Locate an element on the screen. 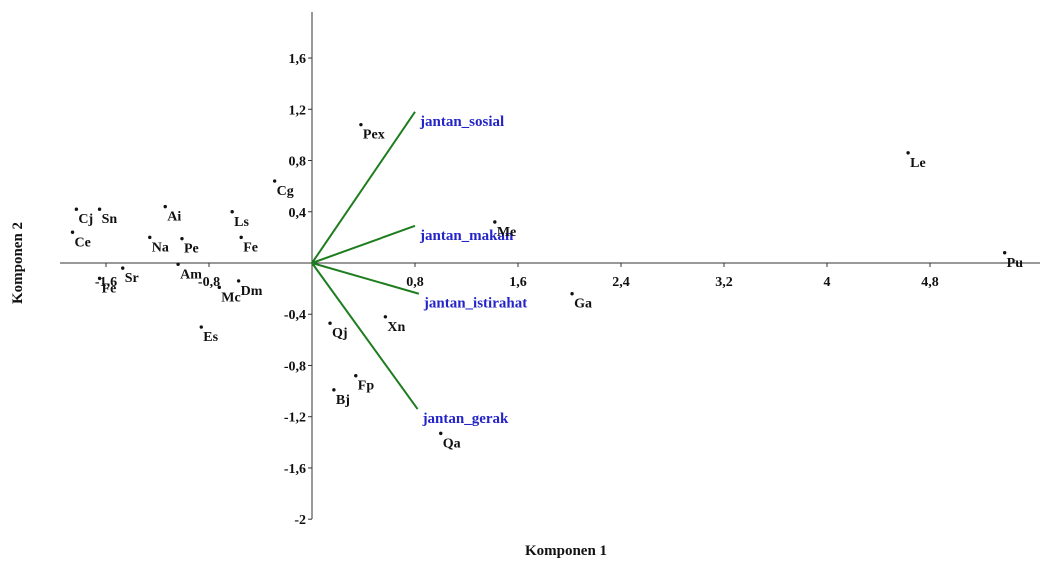  point-Xn is located at coordinates (385, 317).